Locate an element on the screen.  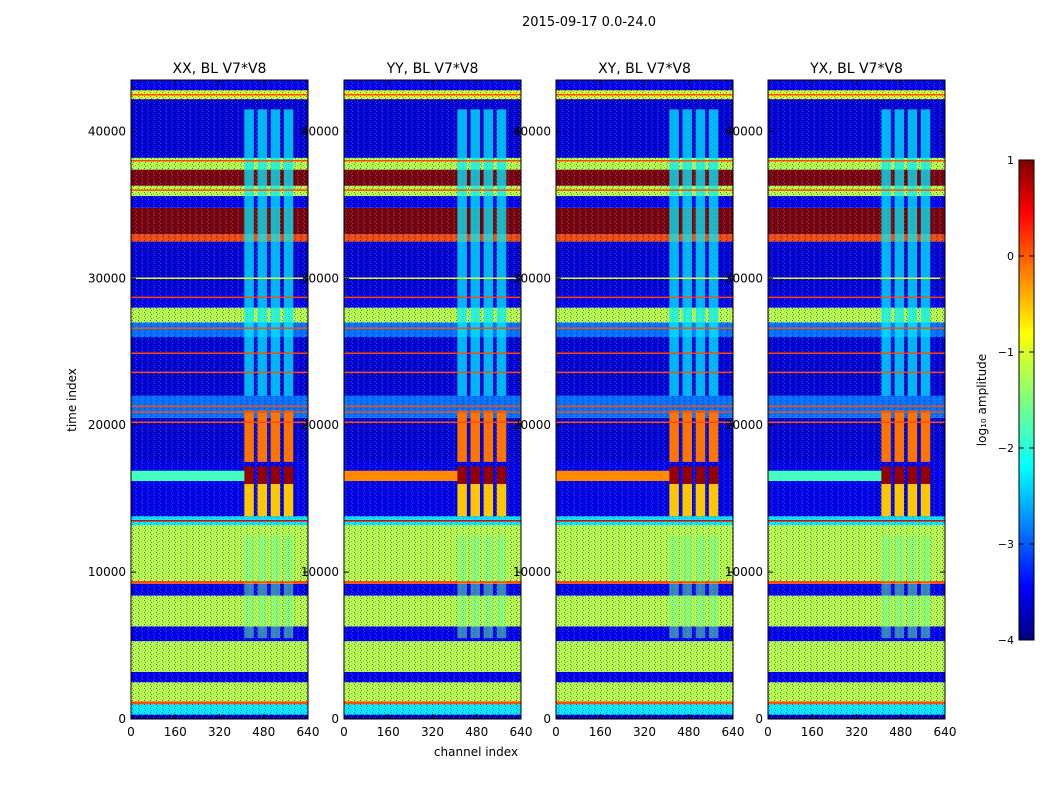
colorbar-tick-label: −1 is located at coordinates (1006, 352).